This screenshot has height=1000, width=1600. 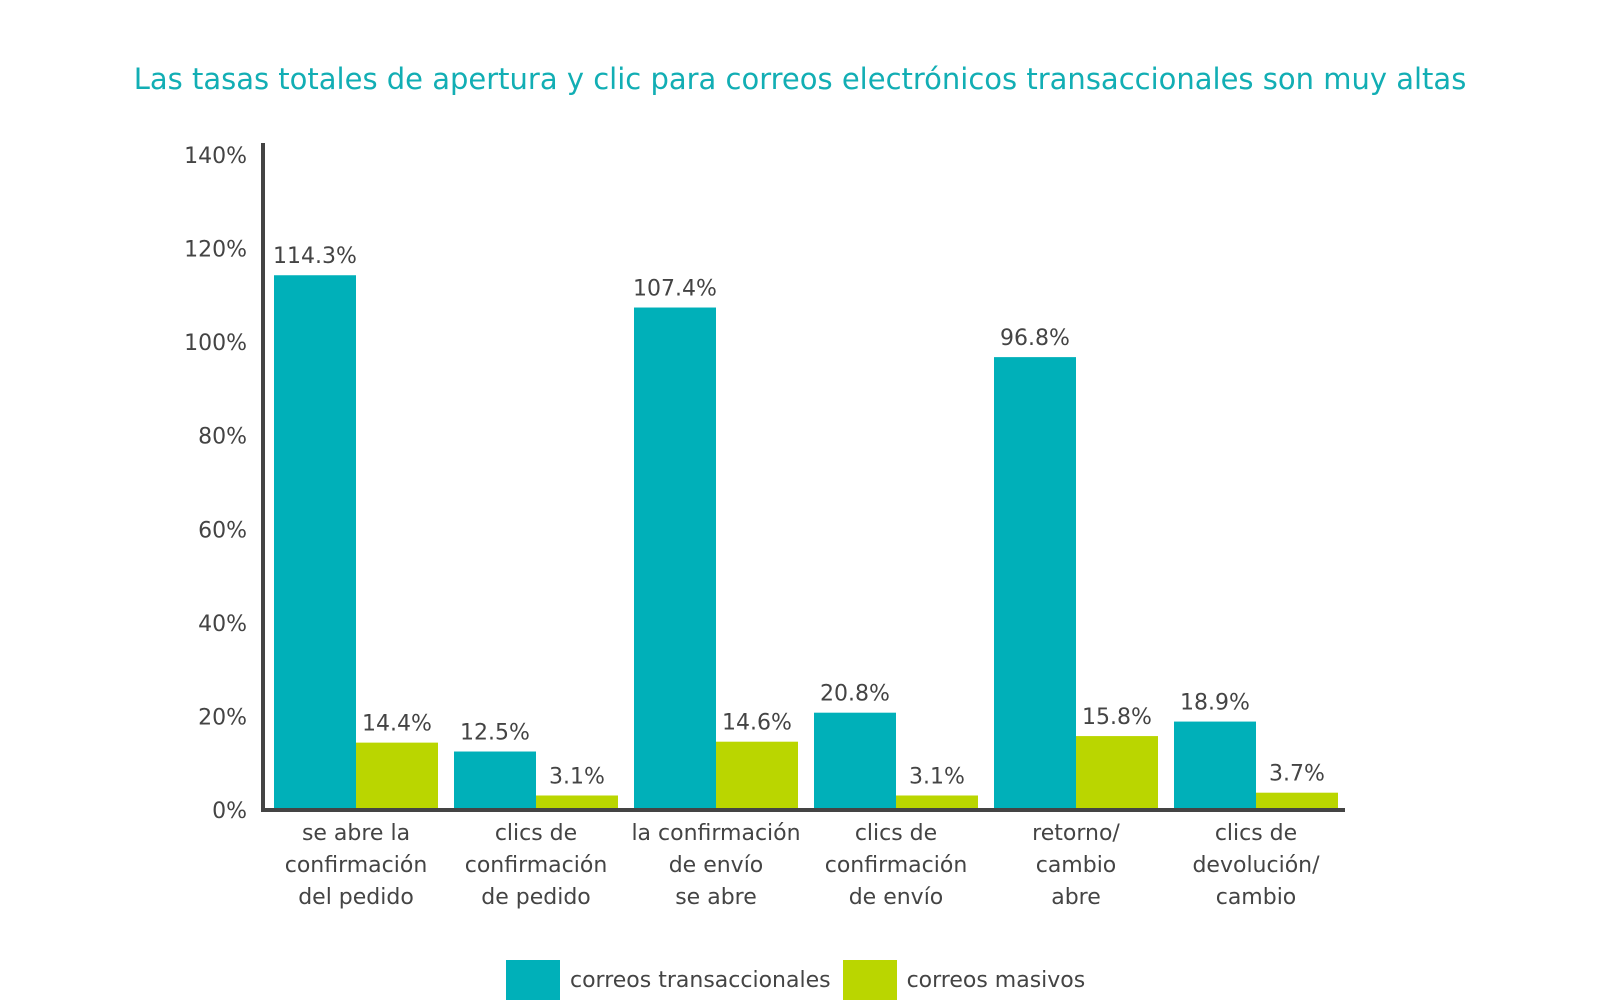 I want to click on legend-label-transaccionales: correos transaccionales, so click(x=700, y=980).